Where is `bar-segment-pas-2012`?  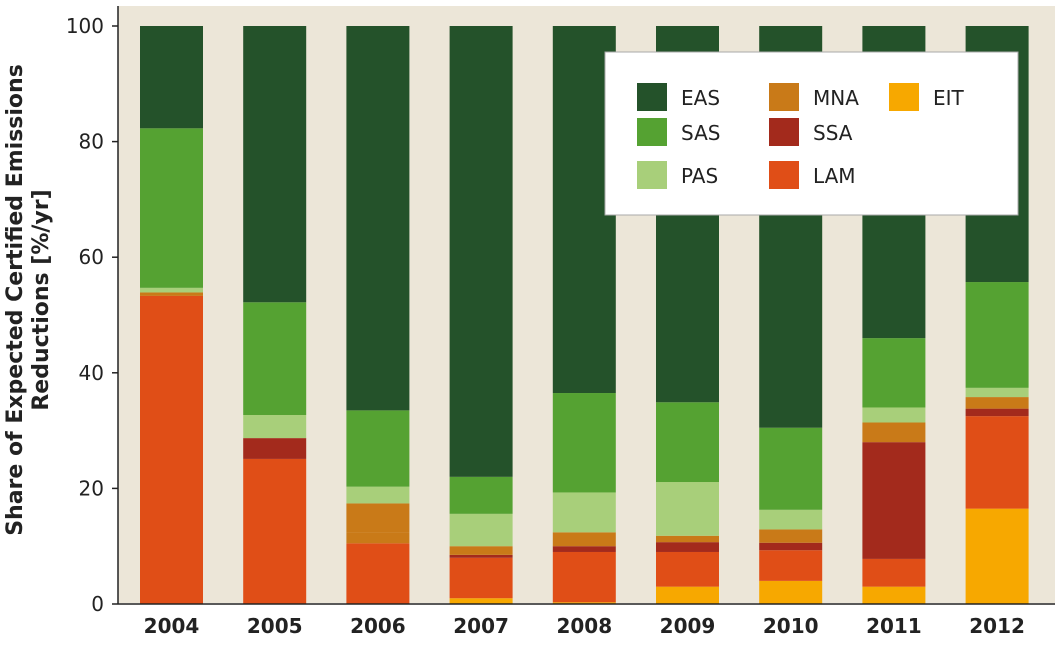 bar-segment-pas-2012 is located at coordinates (997, 392).